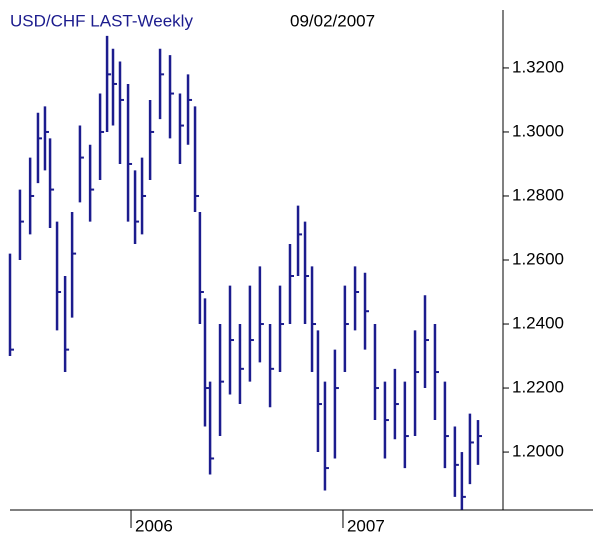 This screenshot has height=540, width=593. Describe the element at coordinates (154, 525) in the screenshot. I see `x-tick-label: 2006` at that location.